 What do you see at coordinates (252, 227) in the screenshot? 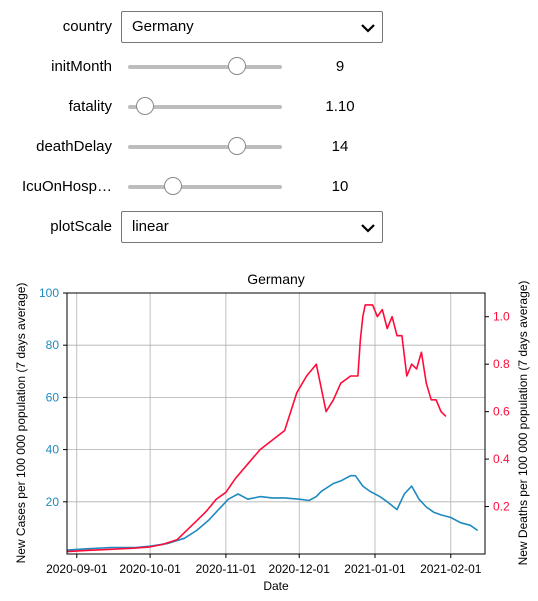
I see `plotscale-select: linear` at bounding box center [252, 227].